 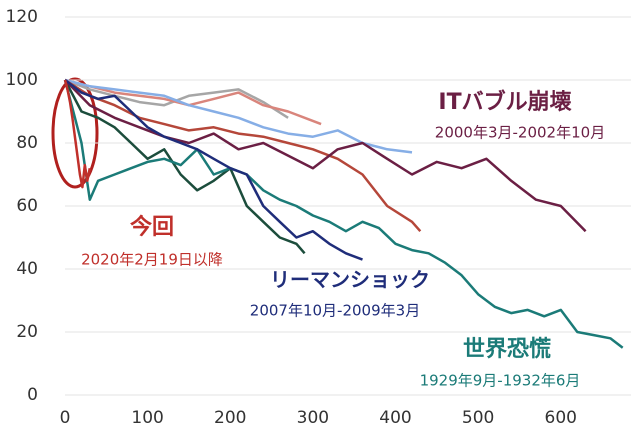 I want to click on series-label: 世界恐慌, so click(x=507, y=349).